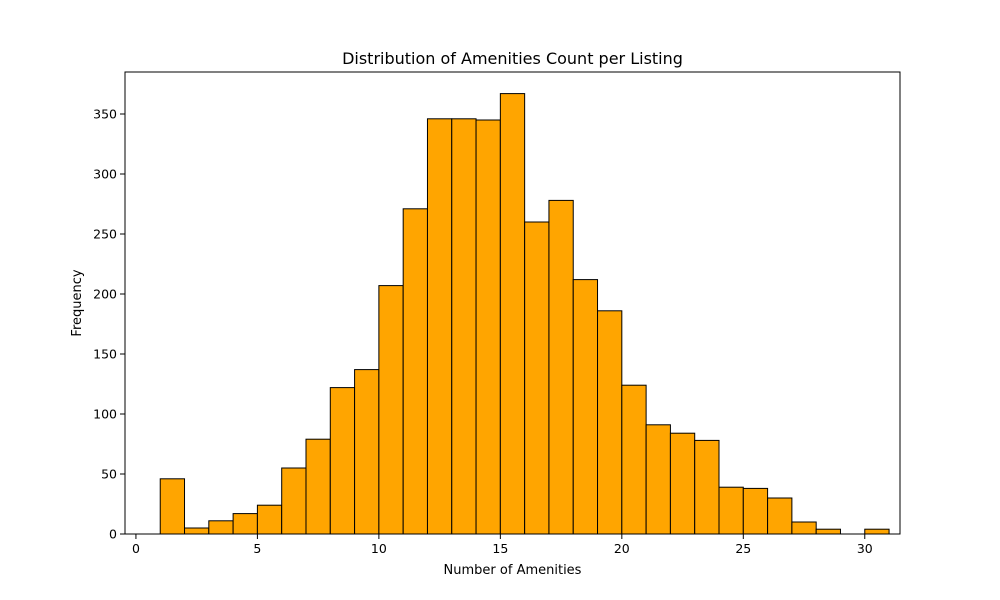 The image size is (1000, 600). I want to click on x-tick-label-15: 15, so click(500, 548).